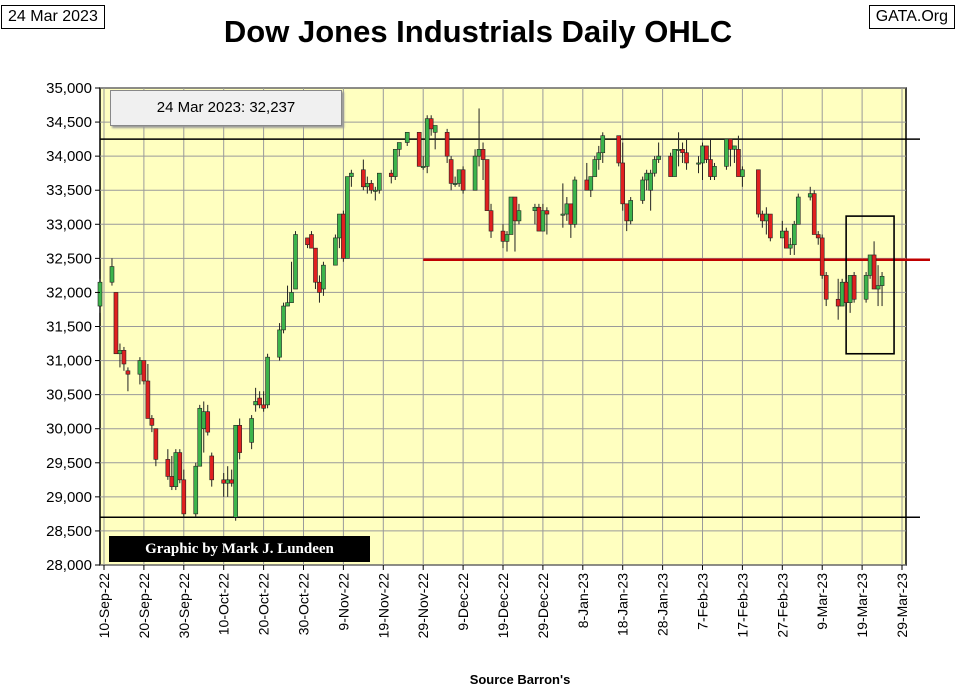 This screenshot has width=956, height=694. Describe the element at coordinates (463, 602) in the screenshot. I see `x-tick-label: 9-Dec-22` at that location.